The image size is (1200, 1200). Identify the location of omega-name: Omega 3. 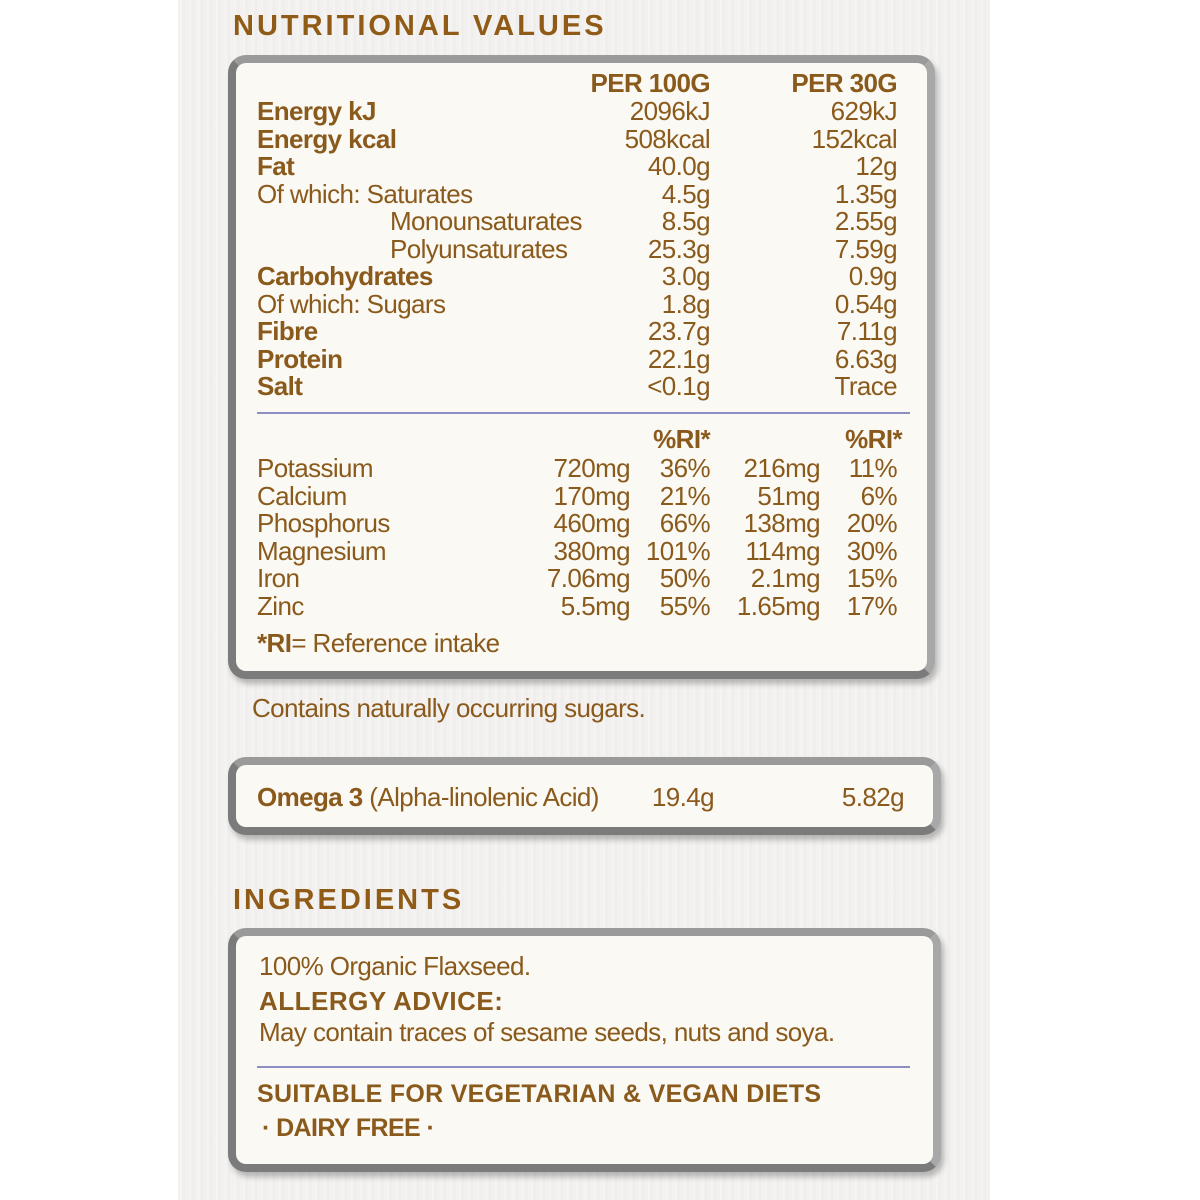
(310, 797).